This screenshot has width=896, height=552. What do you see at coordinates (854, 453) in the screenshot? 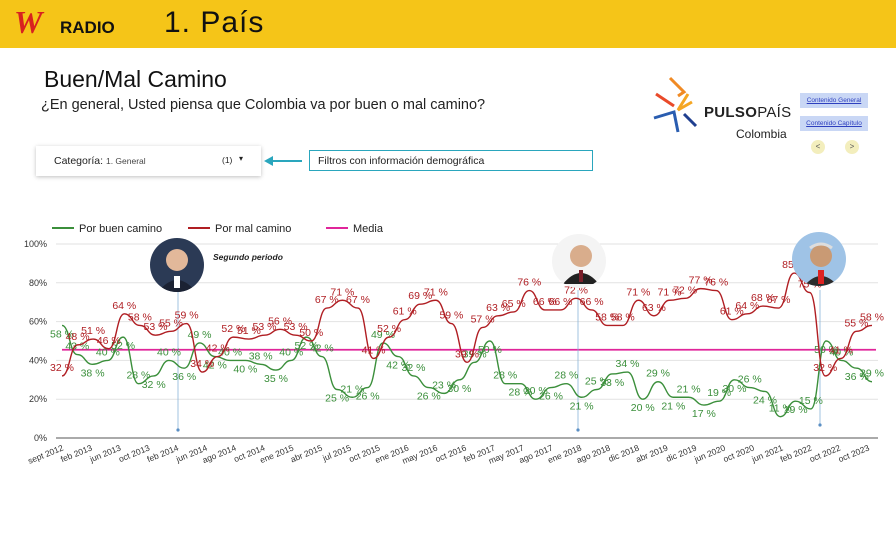
I see `x-tick-label: oct 2023` at bounding box center [854, 453].